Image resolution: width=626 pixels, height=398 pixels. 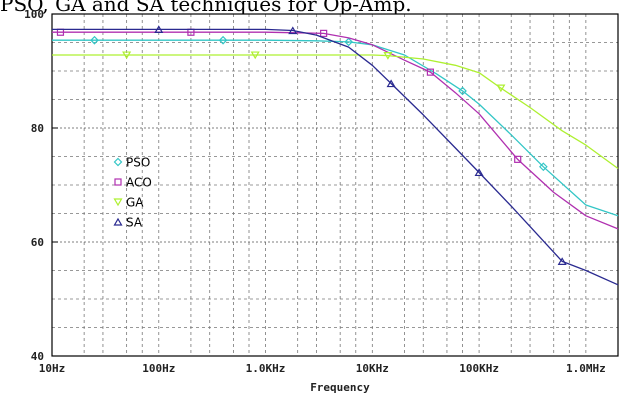 What do you see at coordinates (37, 128) in the screenshot?
I see `y-tick-label: 80` at bounding box center [37, 128].